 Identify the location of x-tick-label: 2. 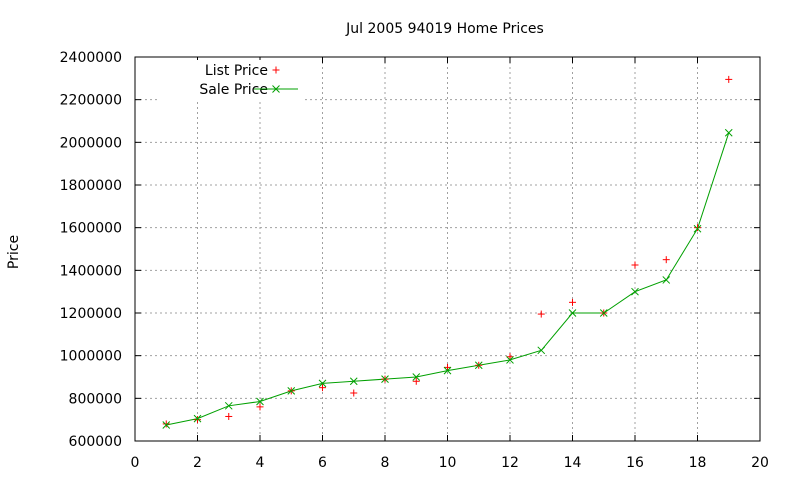
(197, 463).